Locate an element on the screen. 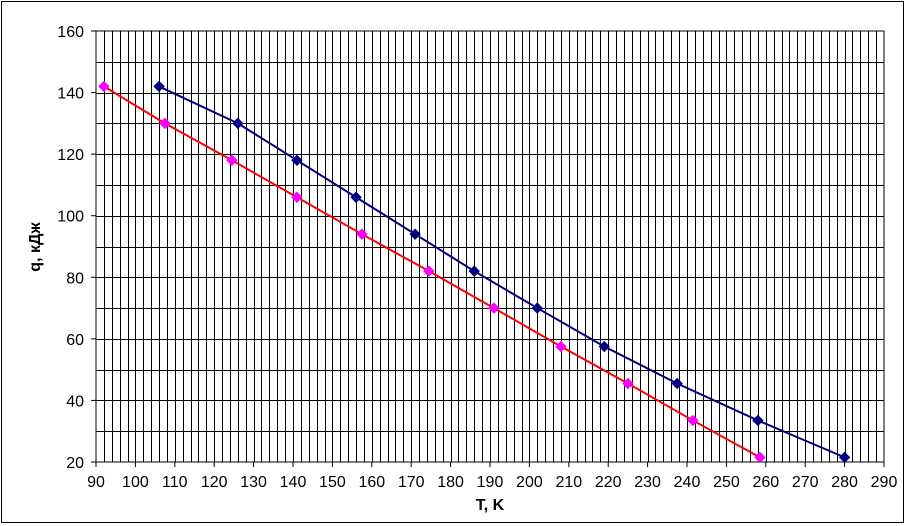 The height and width of the screenshot is (526, 907). x-tick-label: 150 is located at coordinates (332, 482).